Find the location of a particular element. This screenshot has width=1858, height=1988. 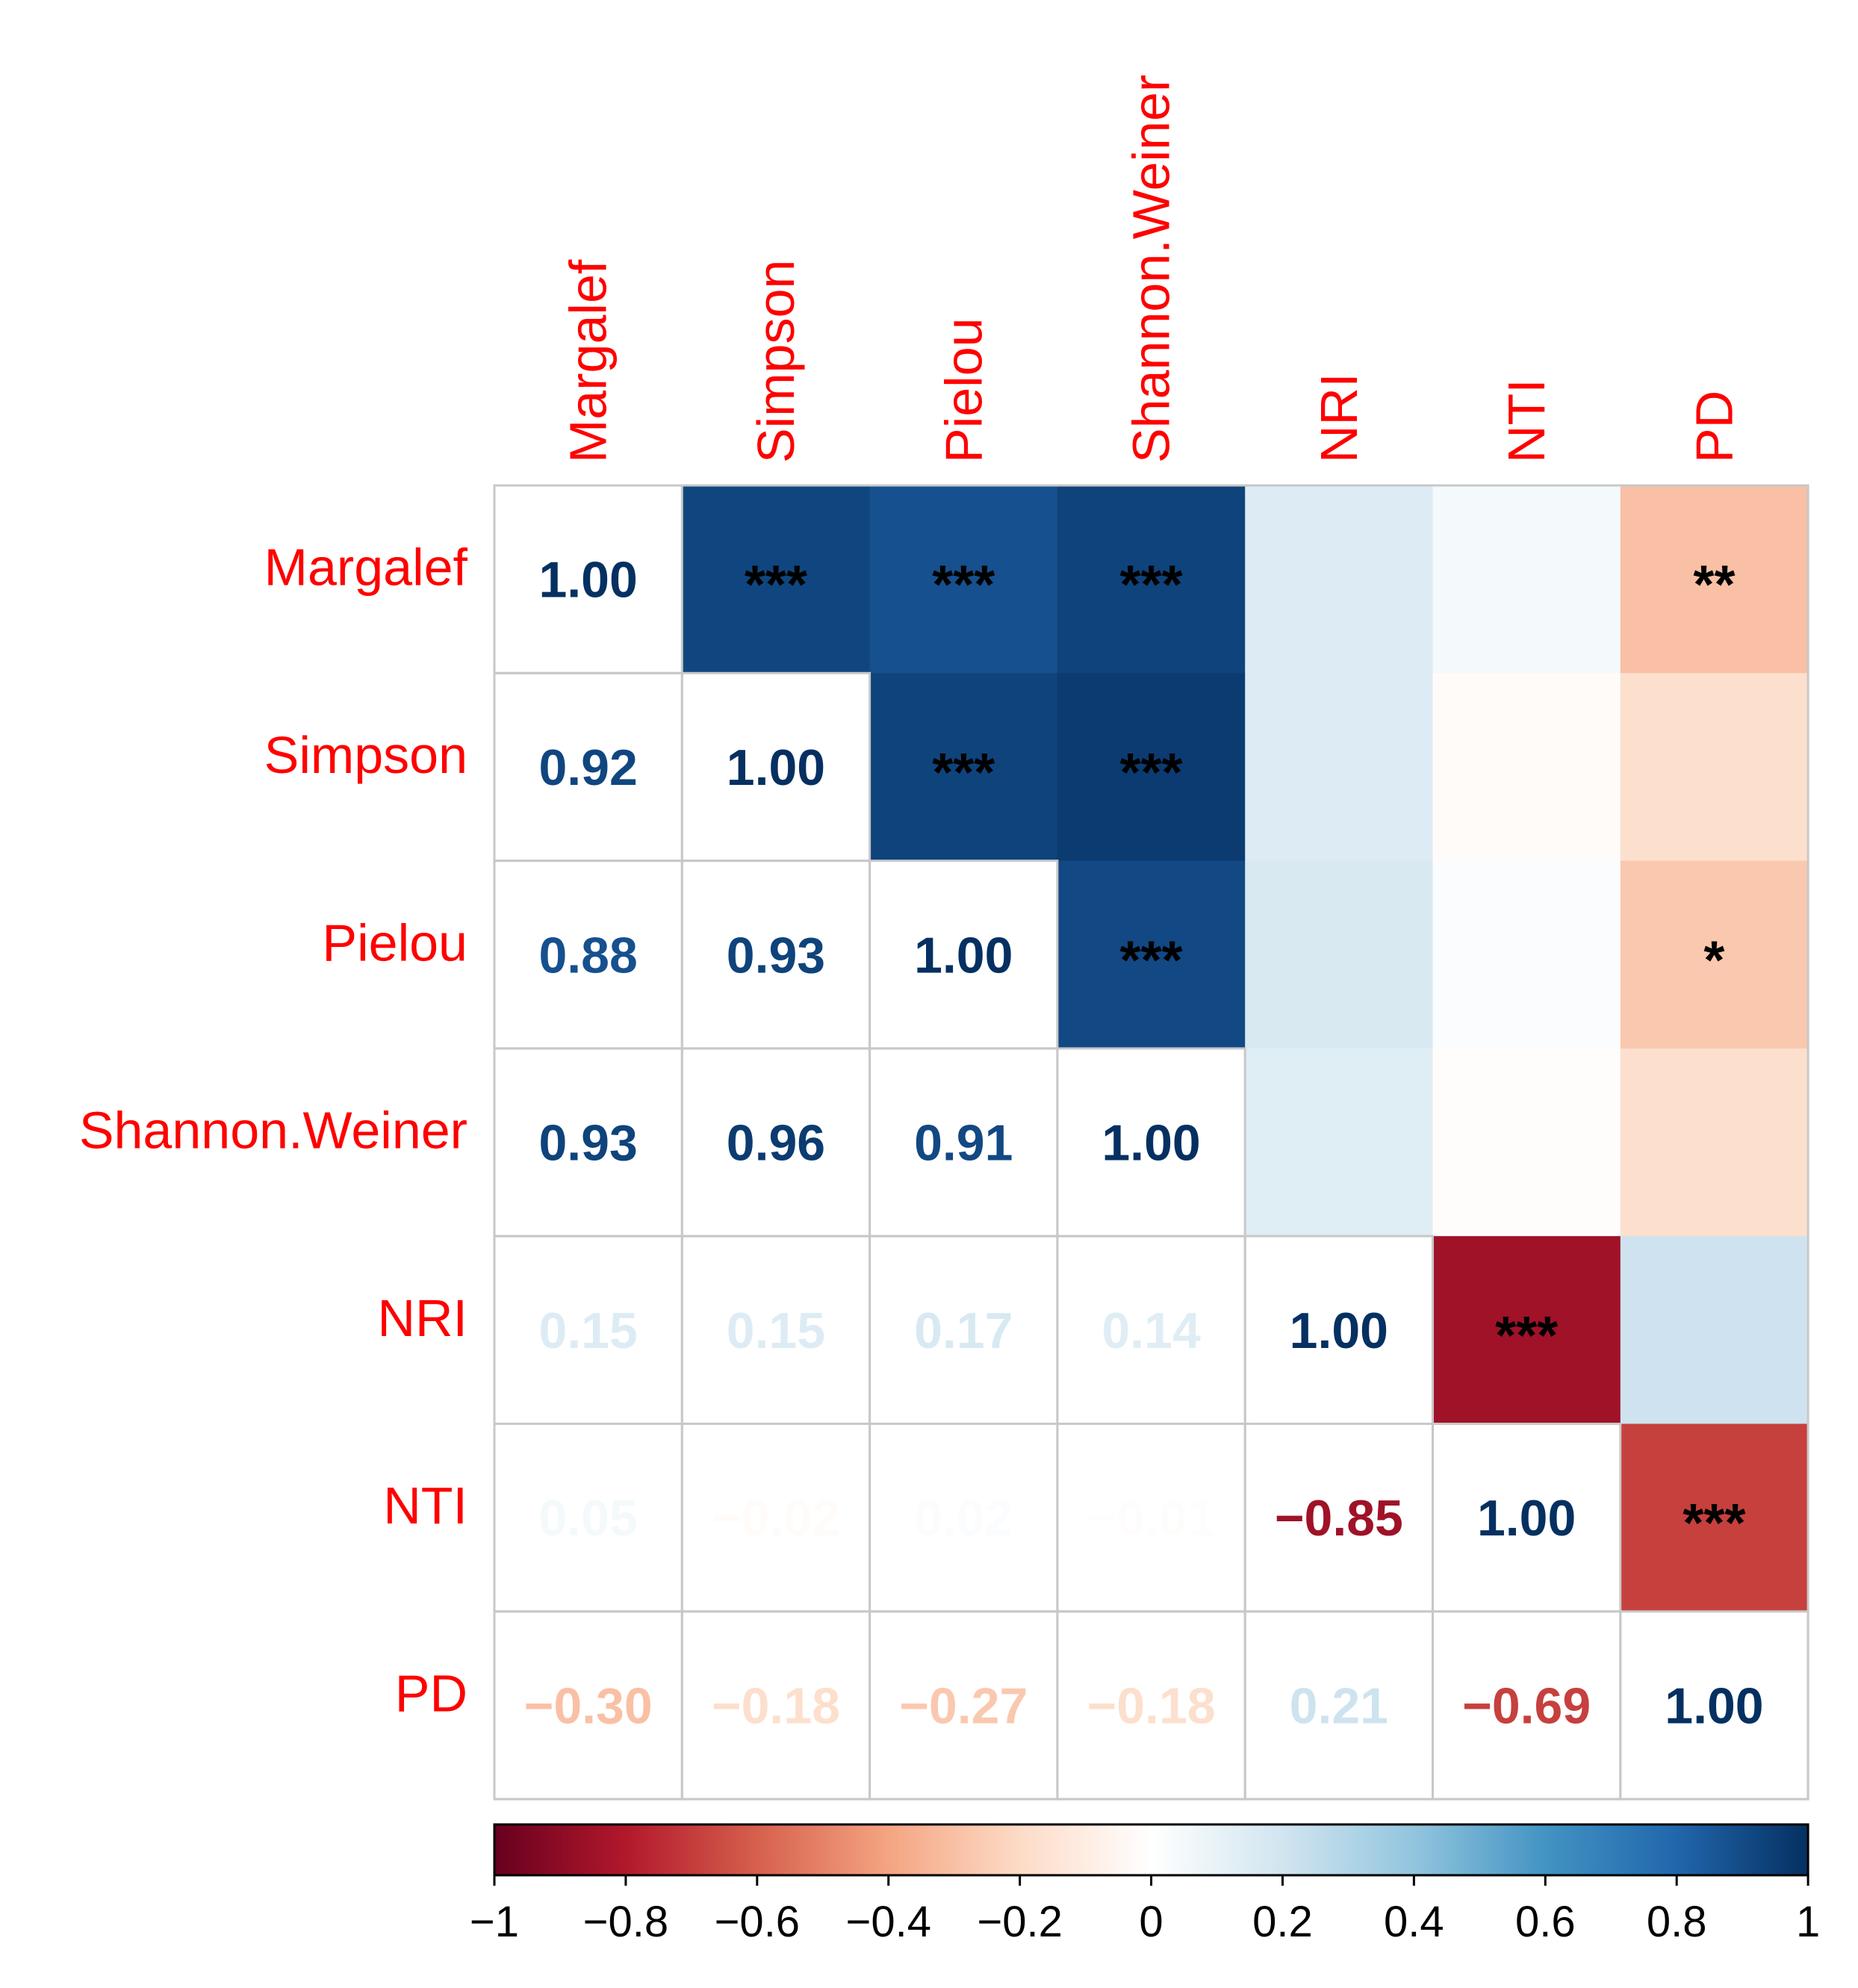

value-NTI-Shannon.Weiner: −0.01 is located at coordinates (1151, 1519).